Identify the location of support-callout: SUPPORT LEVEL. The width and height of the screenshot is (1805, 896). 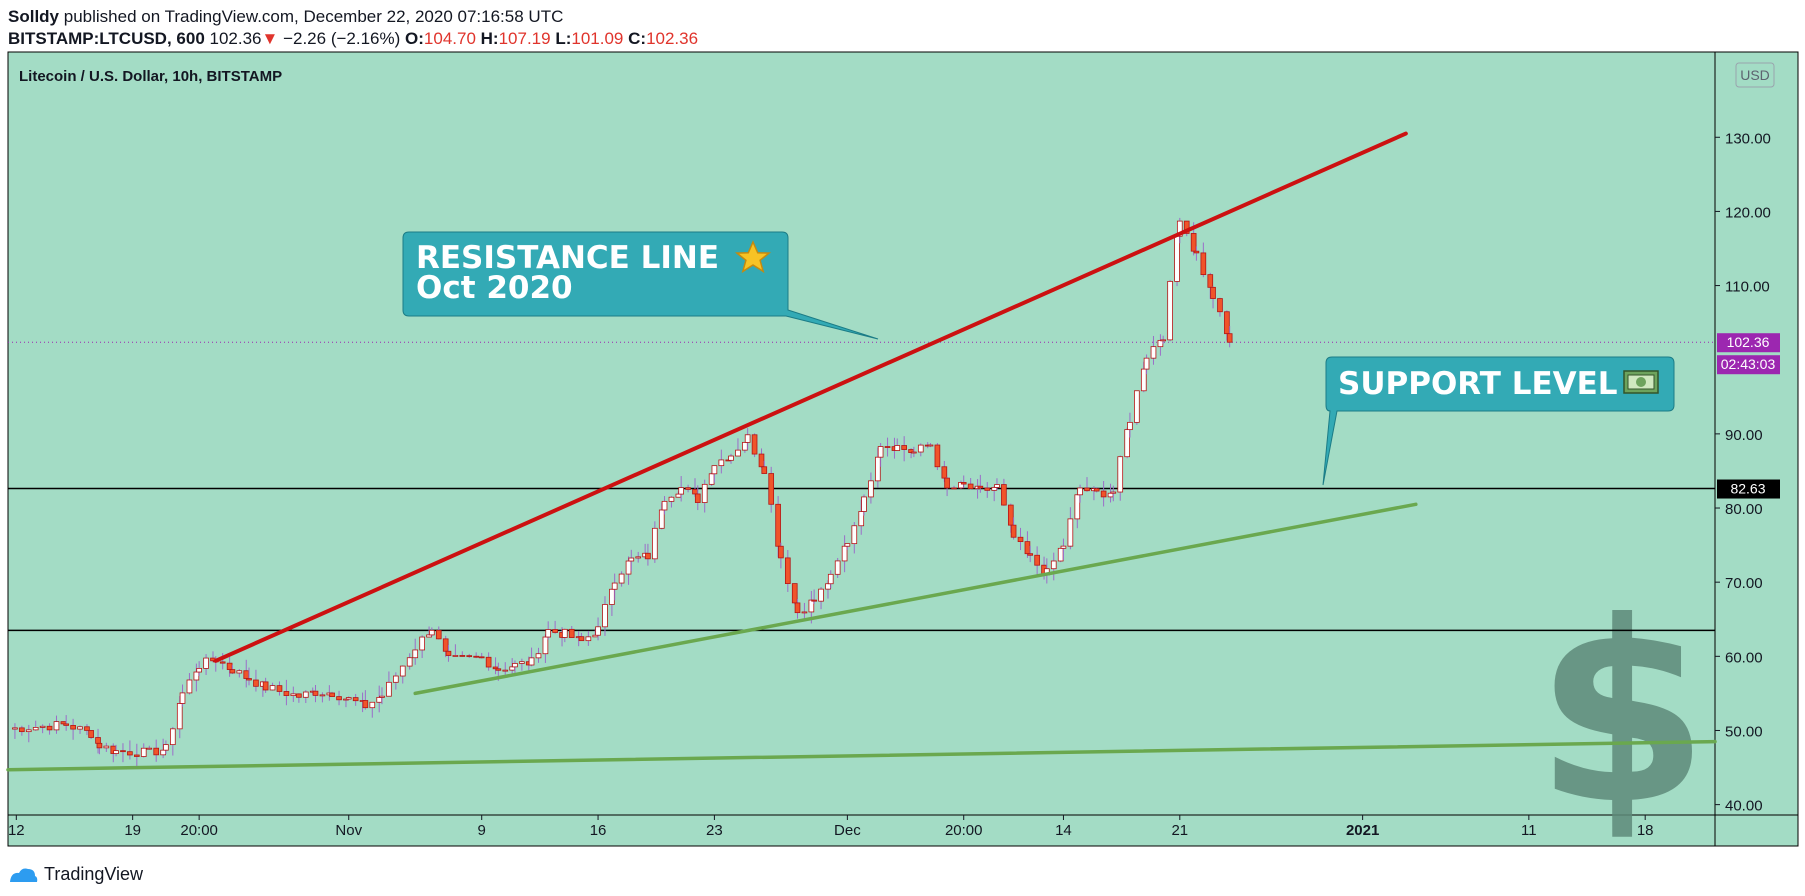
(1498, 421).